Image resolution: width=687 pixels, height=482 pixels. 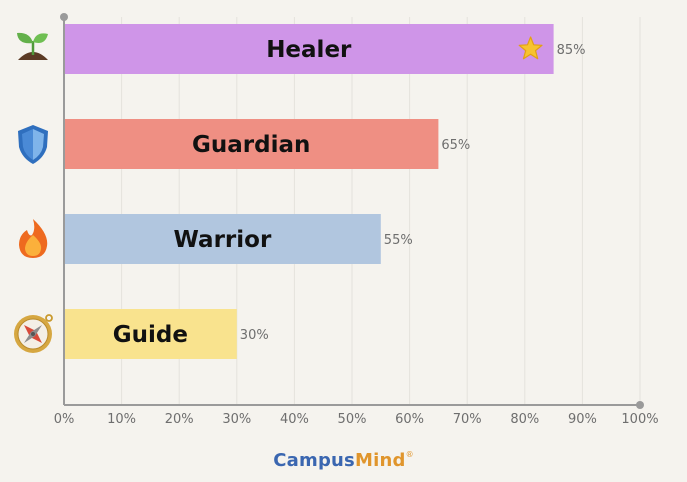 What do you see at coordinates (524, 419) in the screenshot?
I see `x-tick-label: 80%` at bounding box center [524, 419].